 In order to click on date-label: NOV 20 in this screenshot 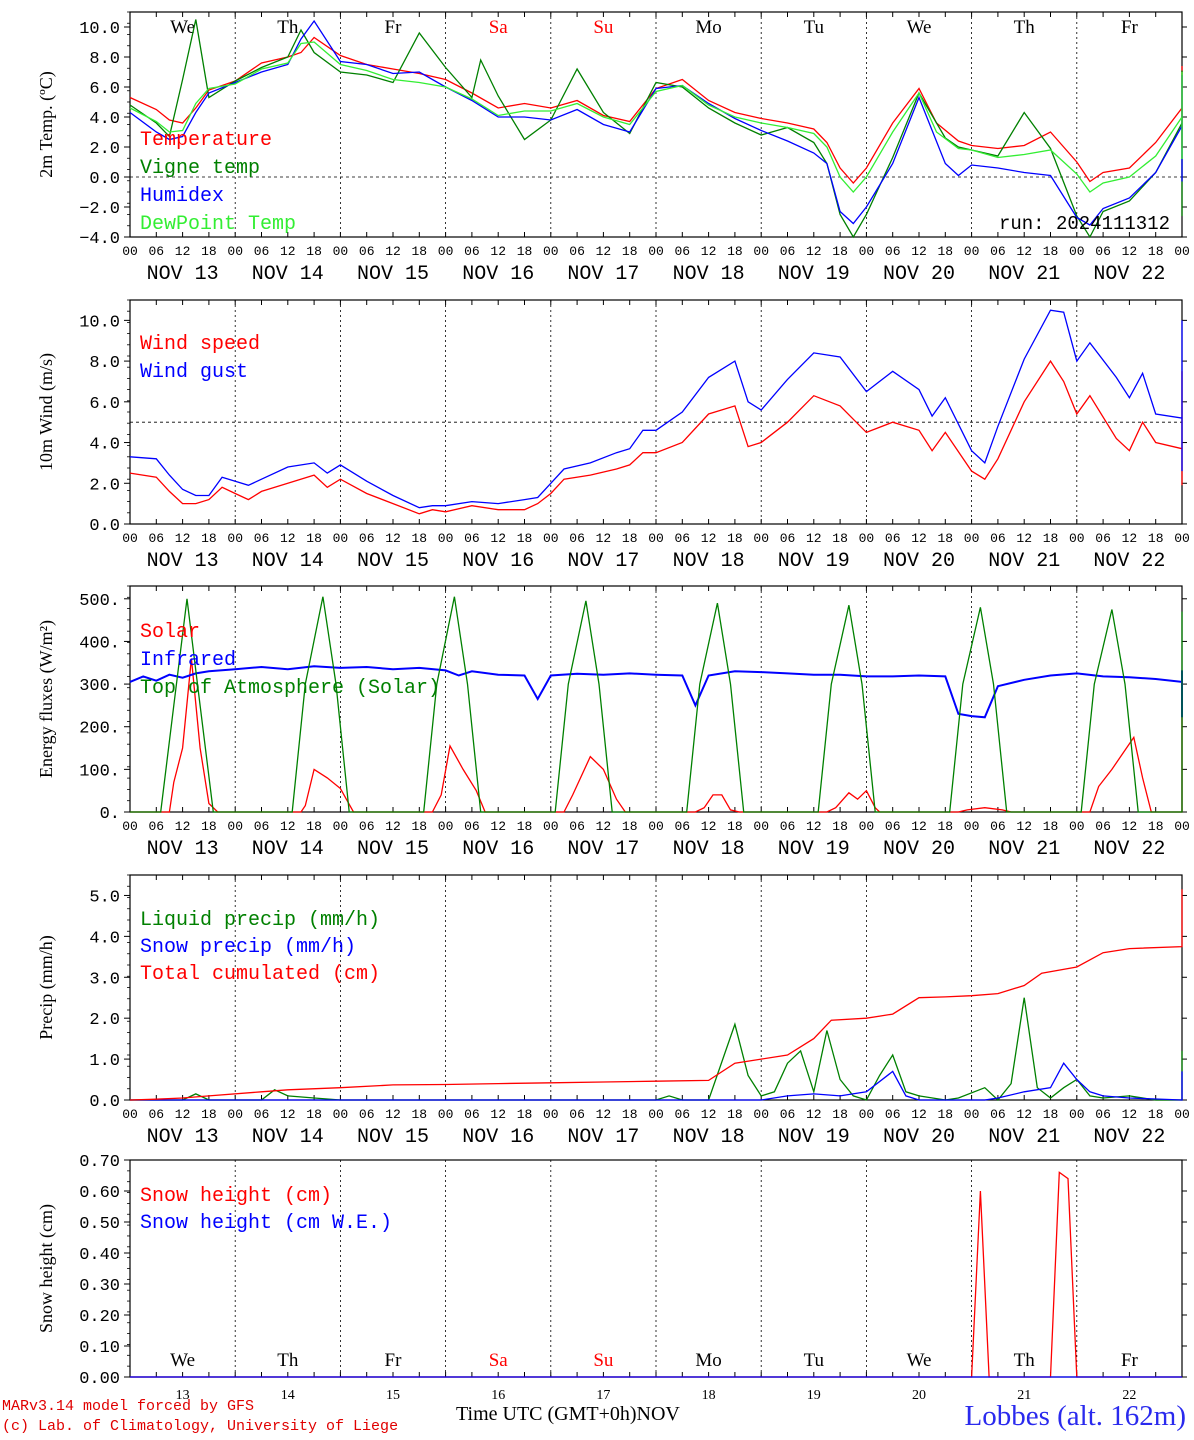, I will do `click(919, 849)`.